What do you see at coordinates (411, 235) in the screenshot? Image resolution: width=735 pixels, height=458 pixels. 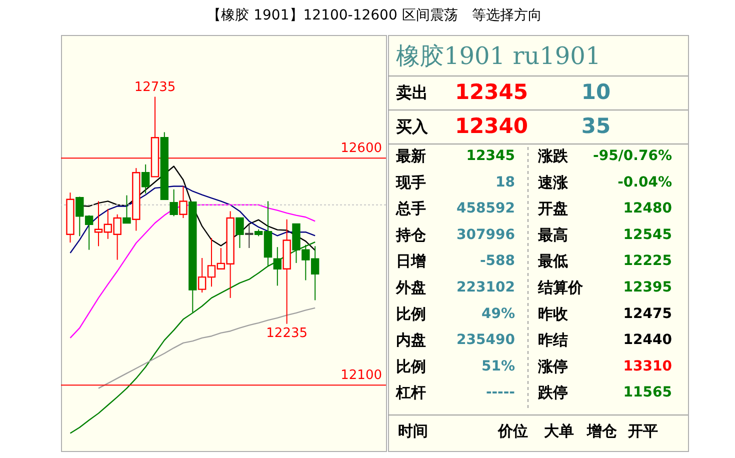 I see `text: 持仓` at bounding box center [411, 235].